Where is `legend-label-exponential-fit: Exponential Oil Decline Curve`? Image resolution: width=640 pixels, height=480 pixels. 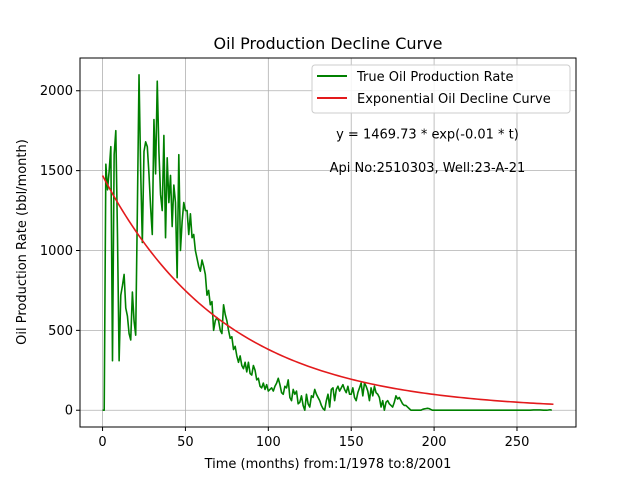 legend-label-exponential-fit: Exponential Oil Decline Curve is located at coordinates (454, 99).